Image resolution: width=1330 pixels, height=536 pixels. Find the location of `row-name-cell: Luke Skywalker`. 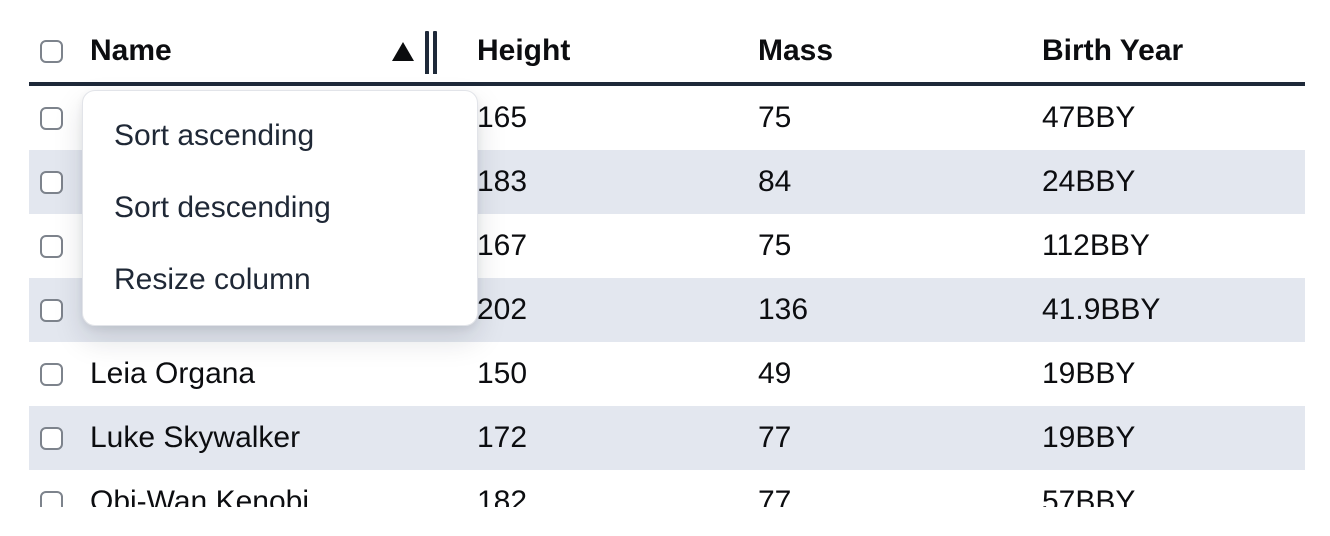

row-name-cell: Luke Skywalker is located at coordinates (195, 437).